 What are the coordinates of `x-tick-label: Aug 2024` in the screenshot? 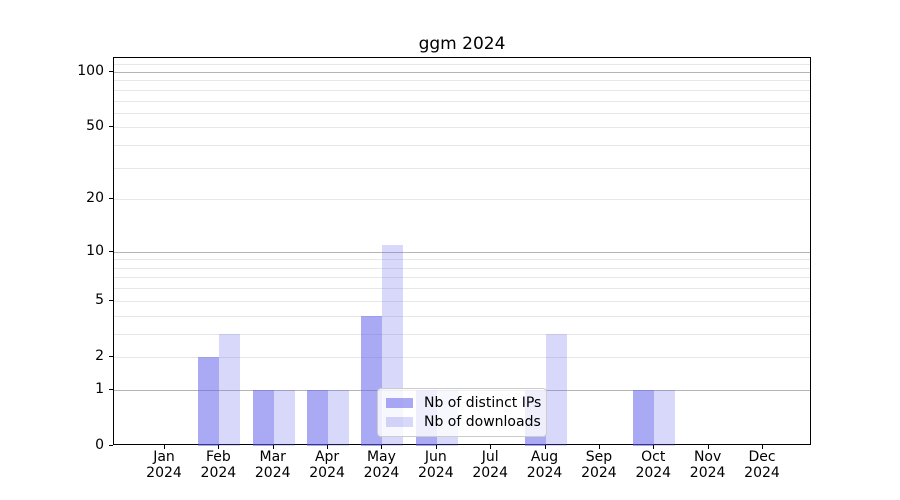 It's located at (544, 465).